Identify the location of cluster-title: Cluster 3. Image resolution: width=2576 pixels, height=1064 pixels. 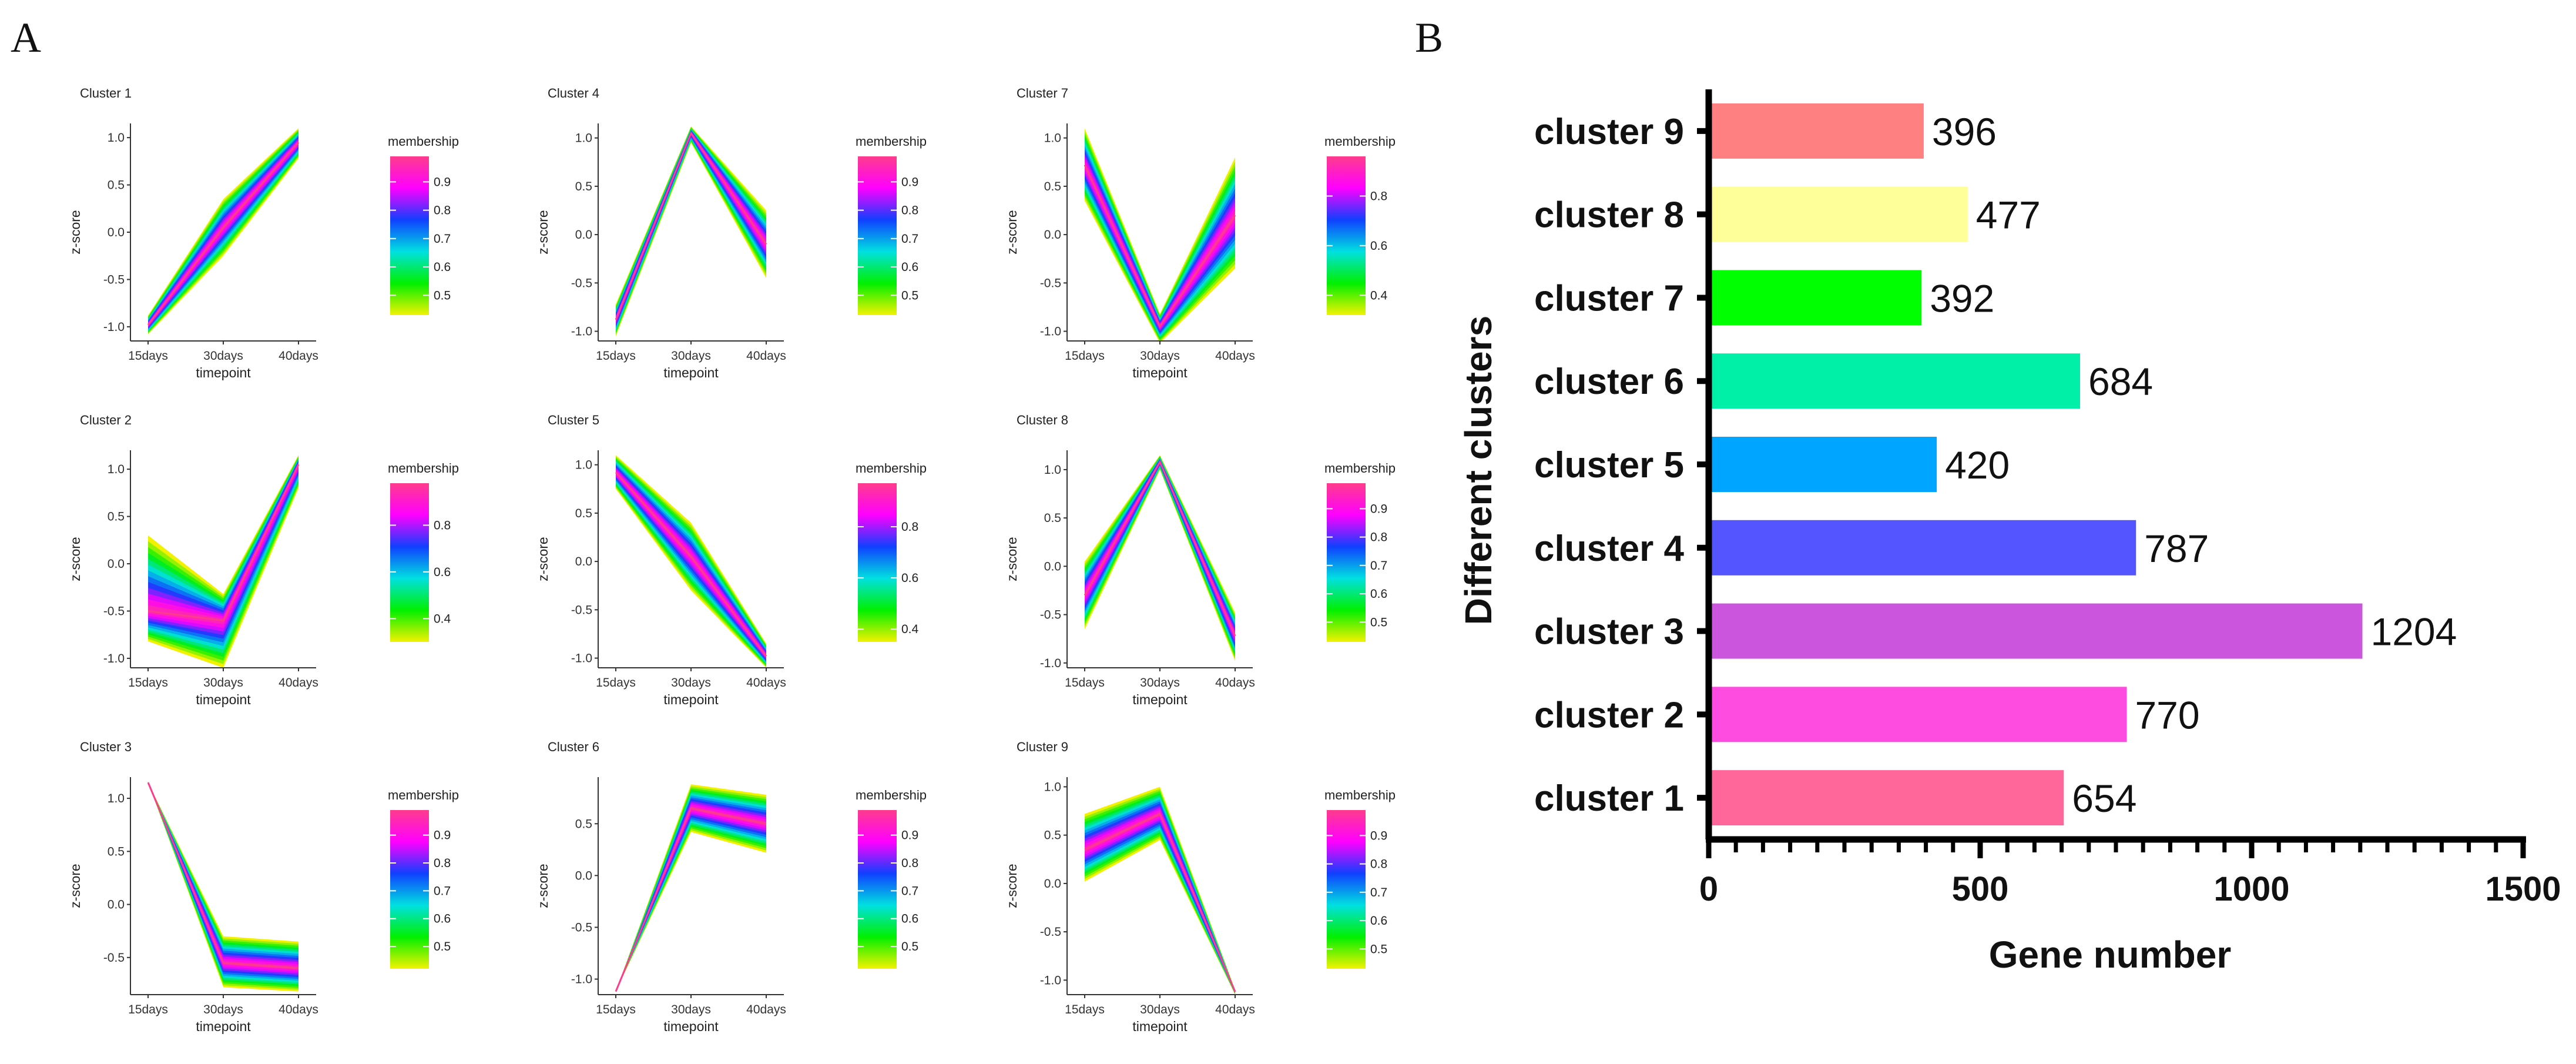
(106, 747).